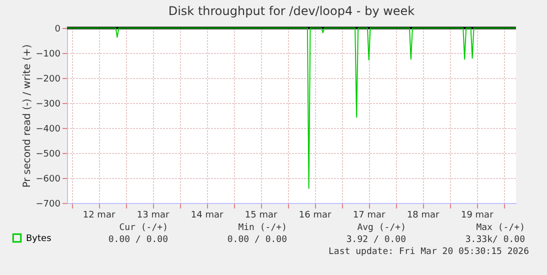  What do you see at coordinates (369, 215) in the screenshot?
I see `x-tick-label: 17 mar` at bounding box center [369, 215].